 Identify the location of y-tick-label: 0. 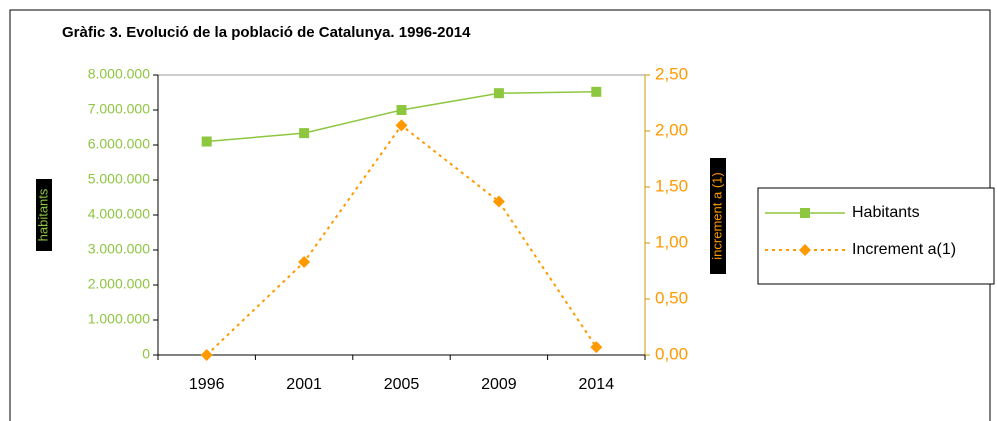
(146, 354).